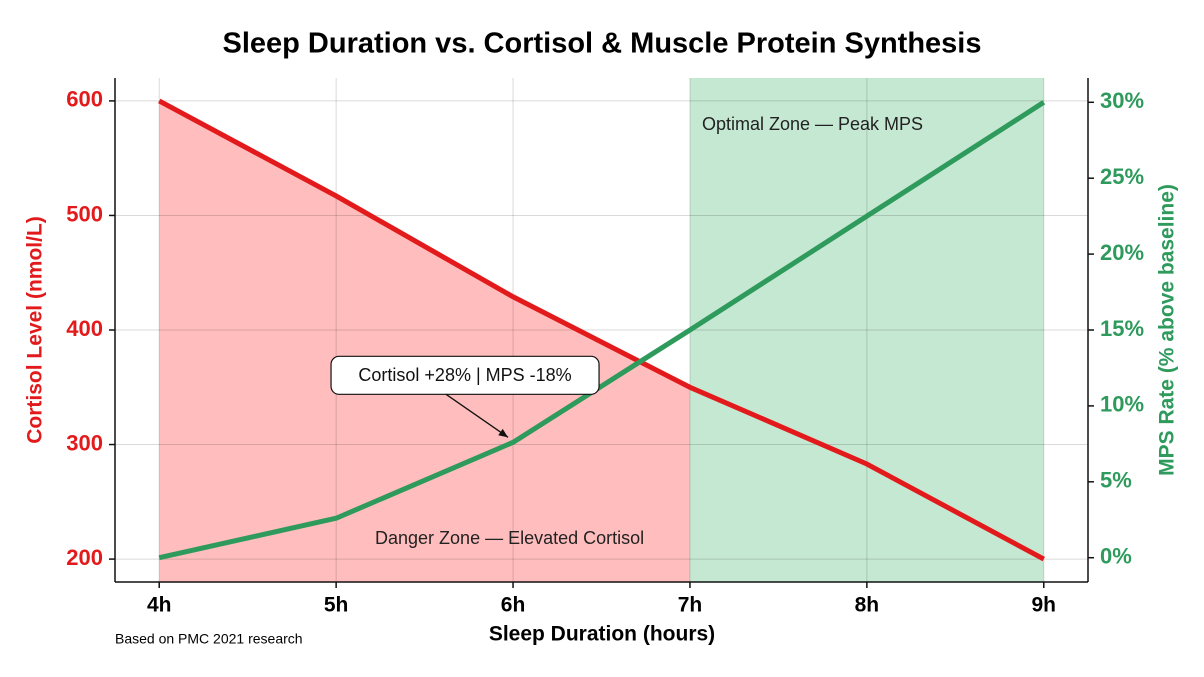 The image size is (1204, 677). Describe the element at coordinates (1116, 480) in the screenshot. I see `y2-tick-label: 5%` at that location.